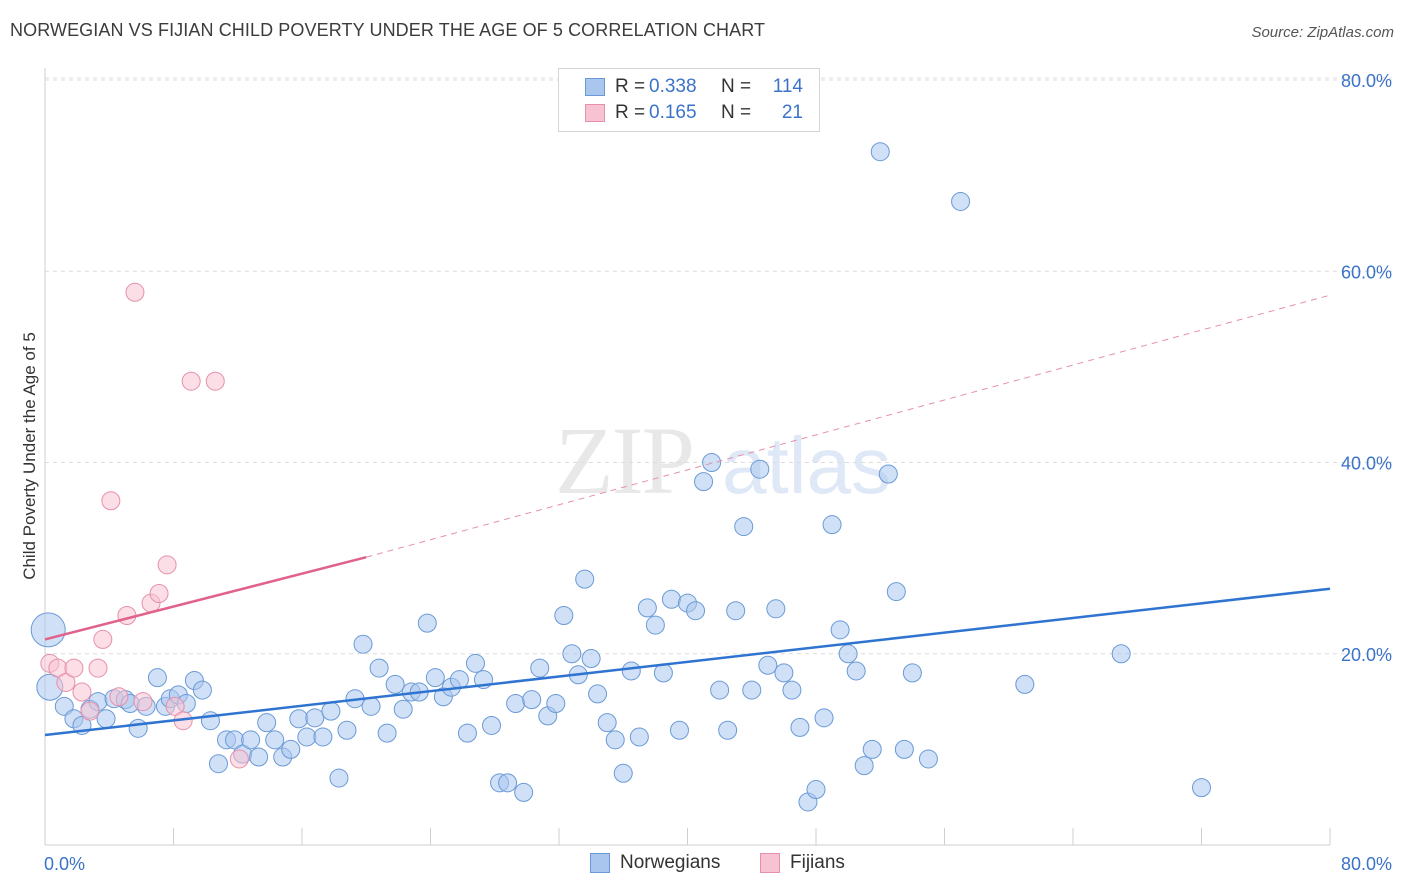 Image resolution: width=1406 pixels, height=892 pixels. I want to click on legend: R = 0.338 N = 114 R = 0.165 N = 21, so click(689, 100).